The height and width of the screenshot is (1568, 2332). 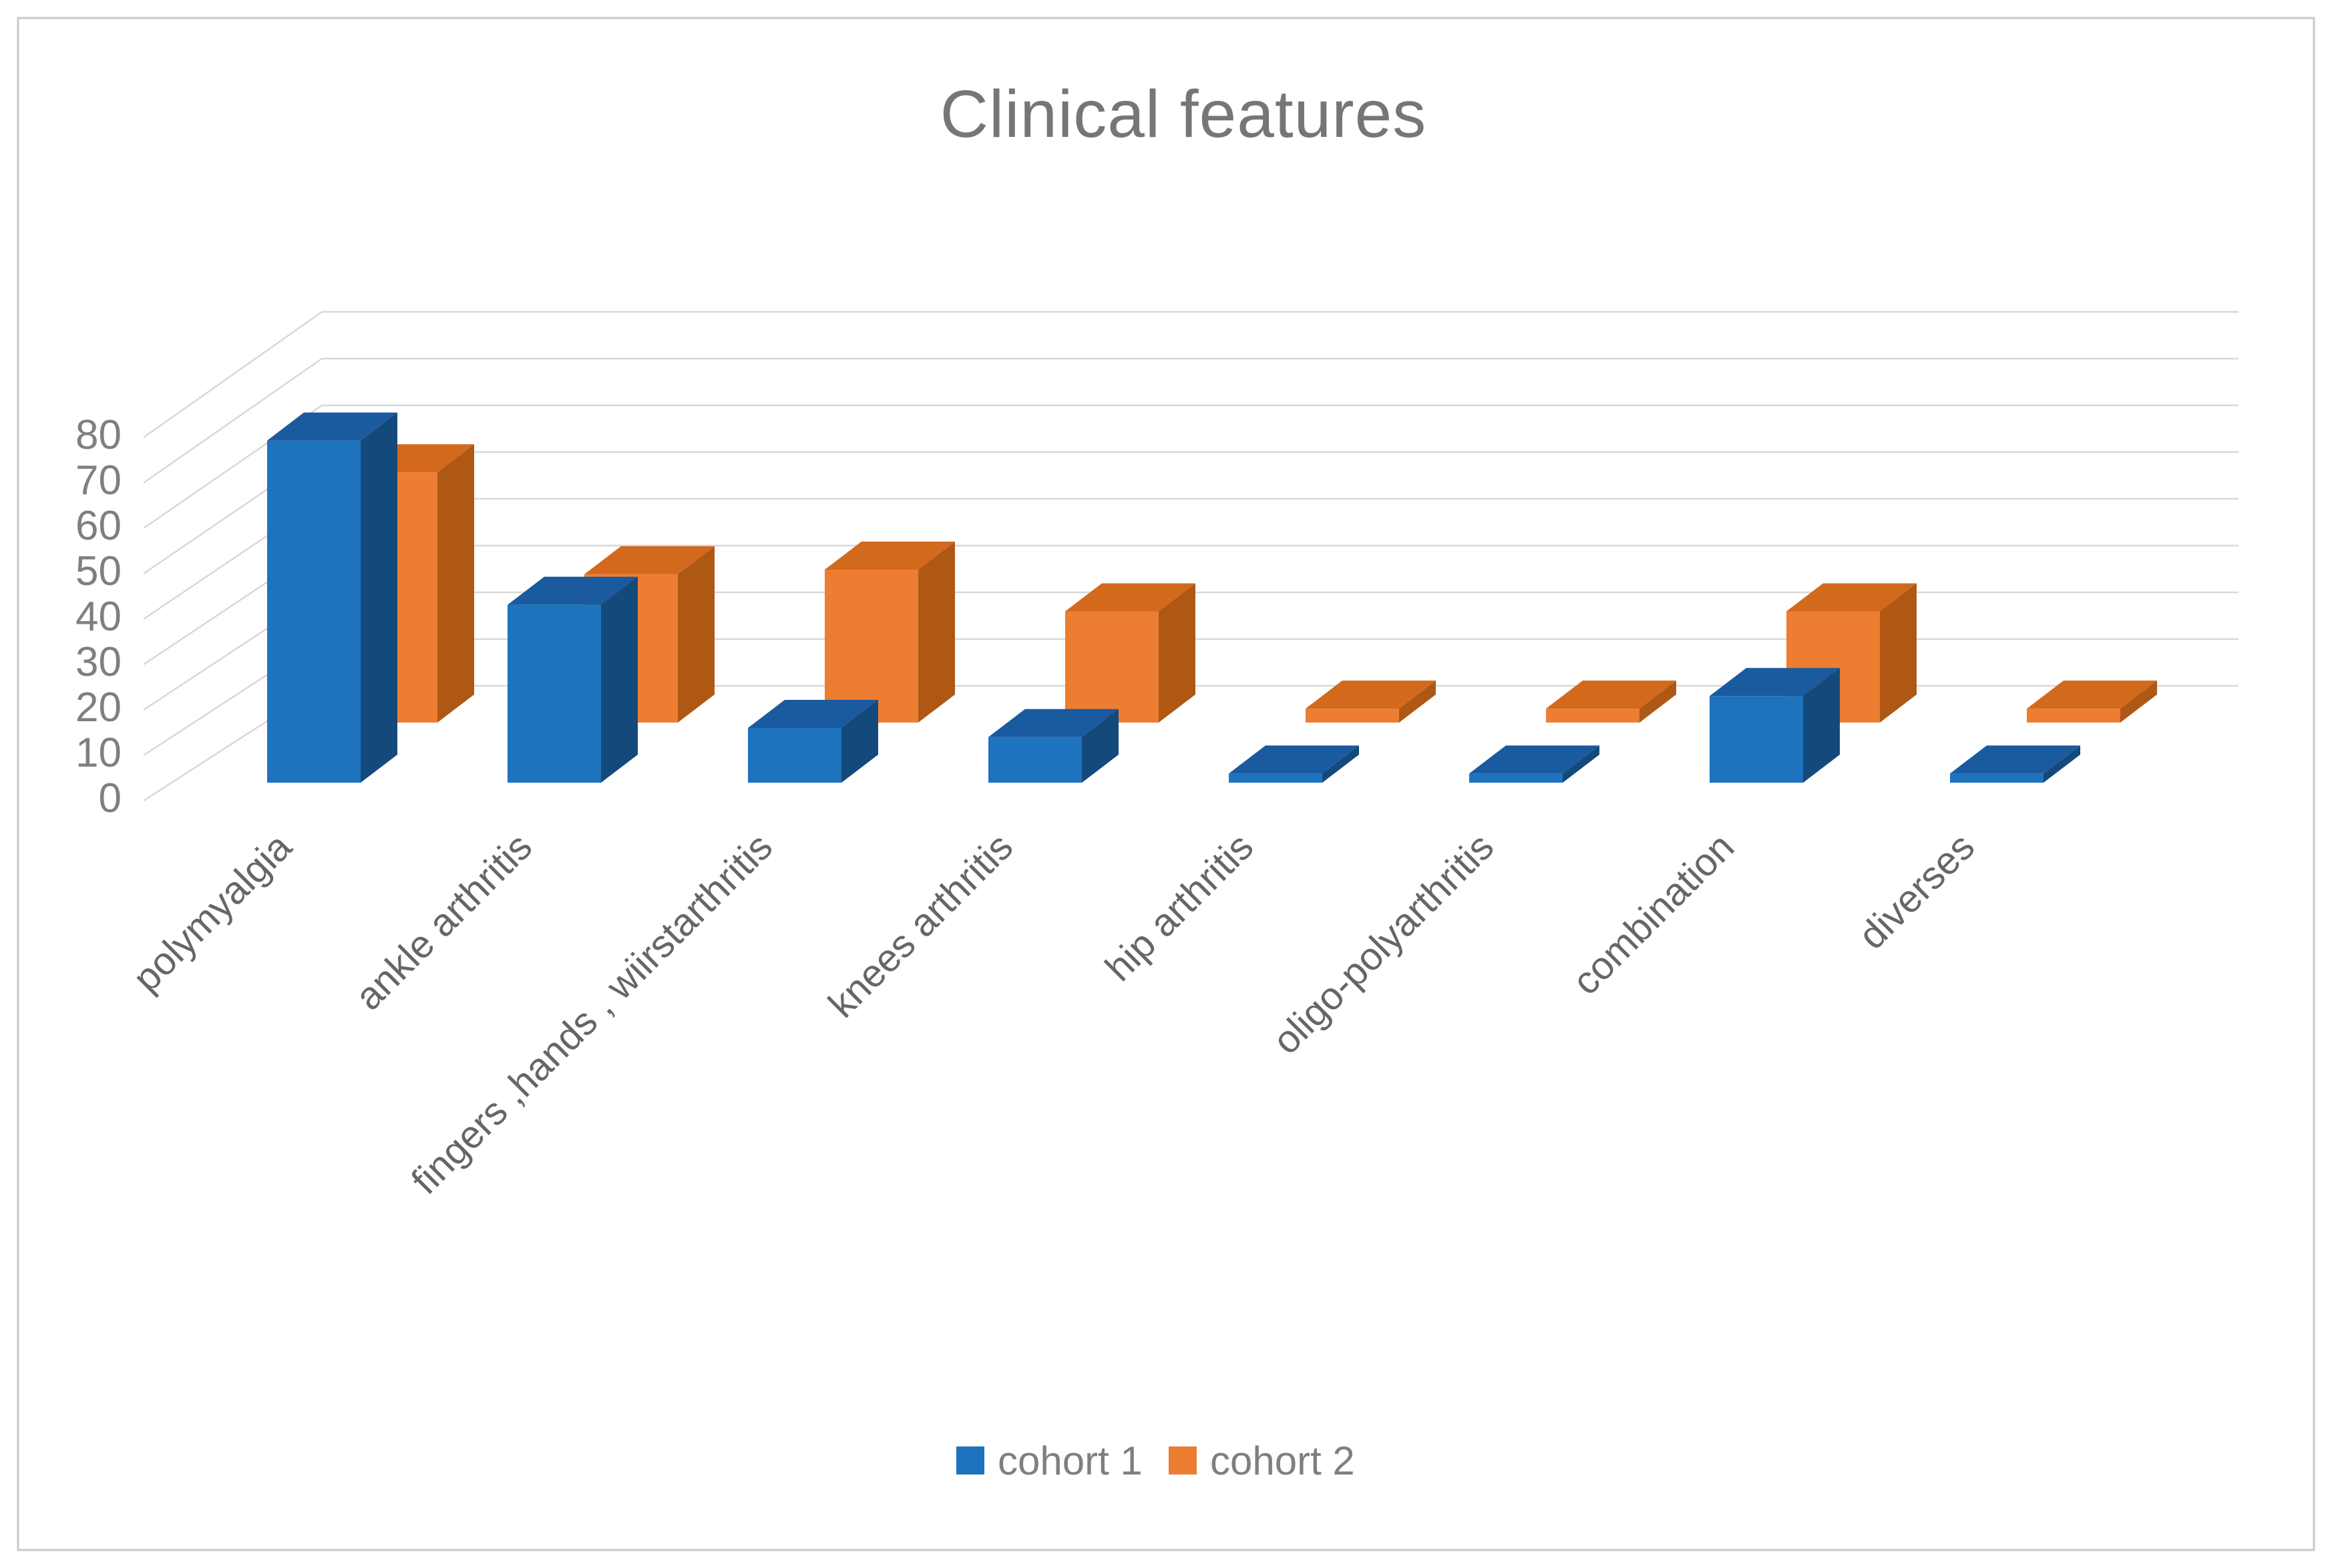 I want to click on y-tick-label-10: 10, so click(x=98, y=753).